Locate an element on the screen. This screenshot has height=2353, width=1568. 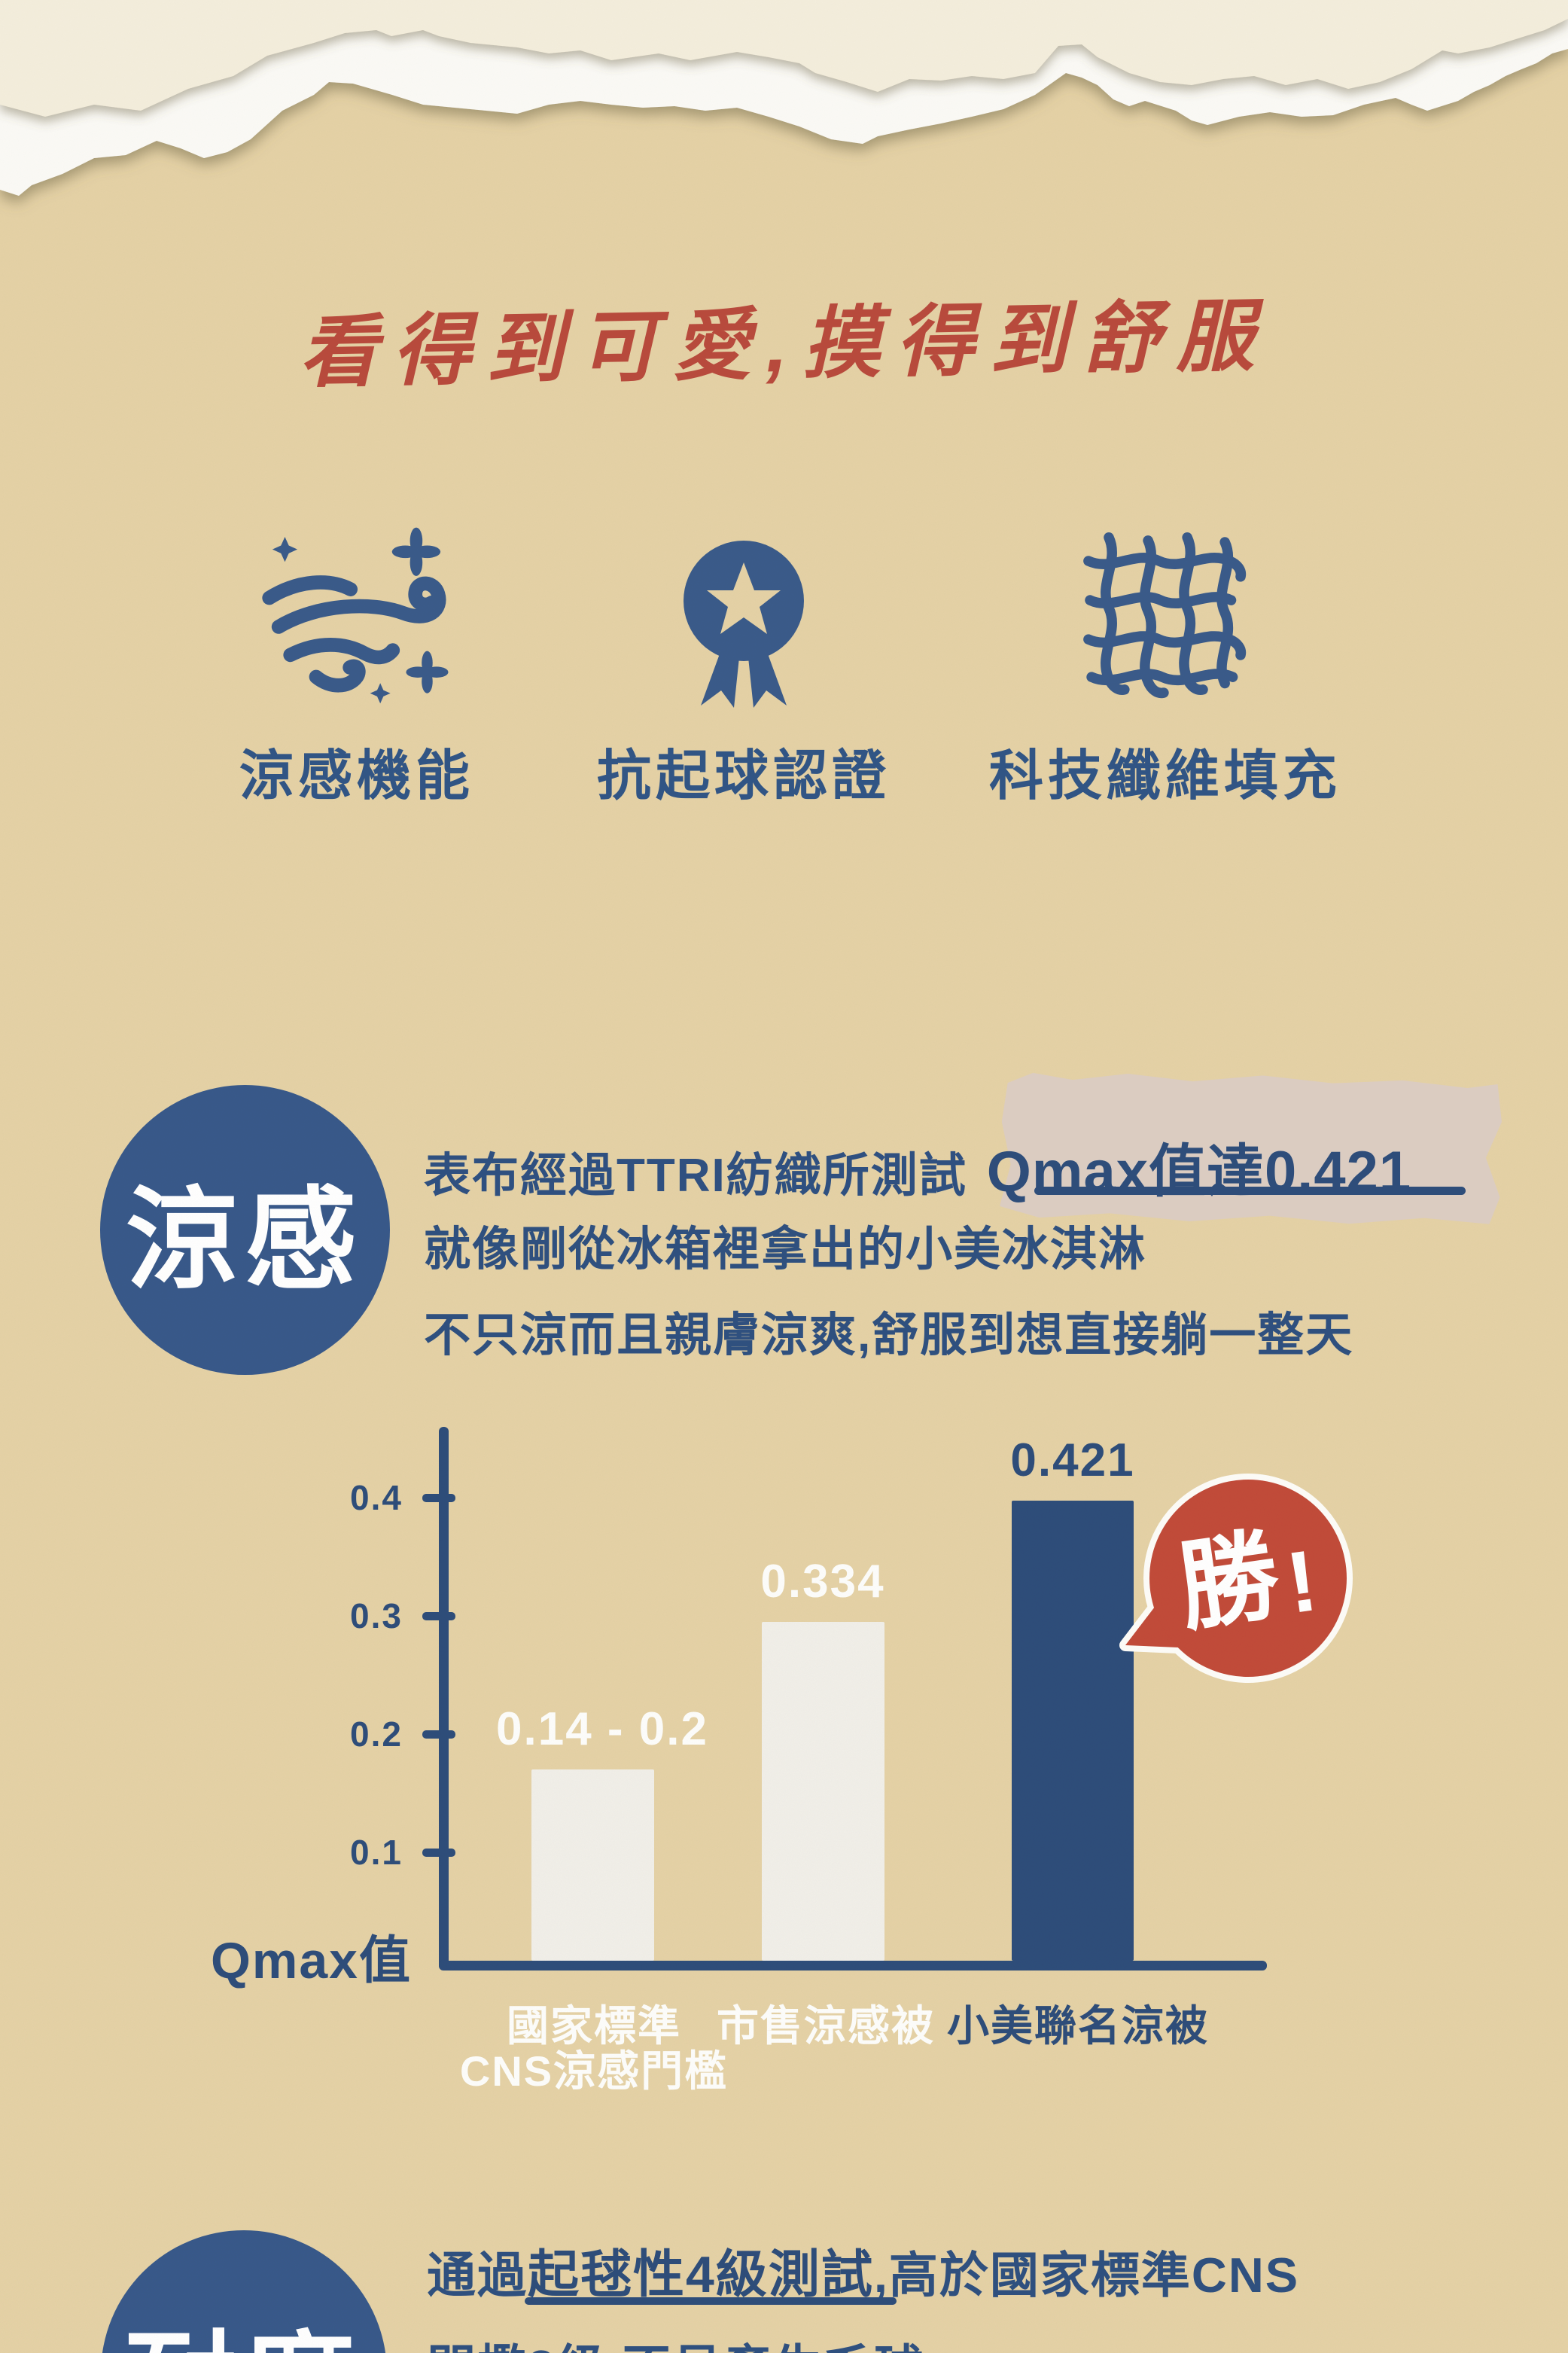
cool-line-3: 不只涼而且親膚涼爽,舒服到想直接躺一整天 is located at coordinates (889, 1335).